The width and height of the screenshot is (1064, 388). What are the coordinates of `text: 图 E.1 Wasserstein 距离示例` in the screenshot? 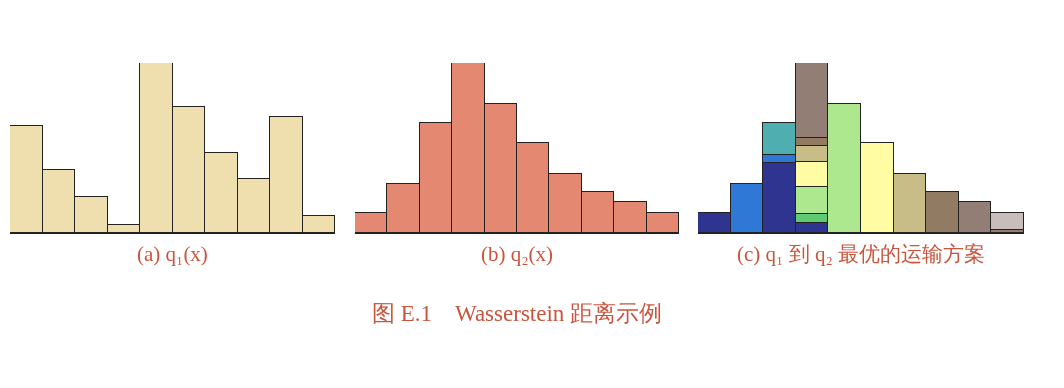 It's located at (517, 313).